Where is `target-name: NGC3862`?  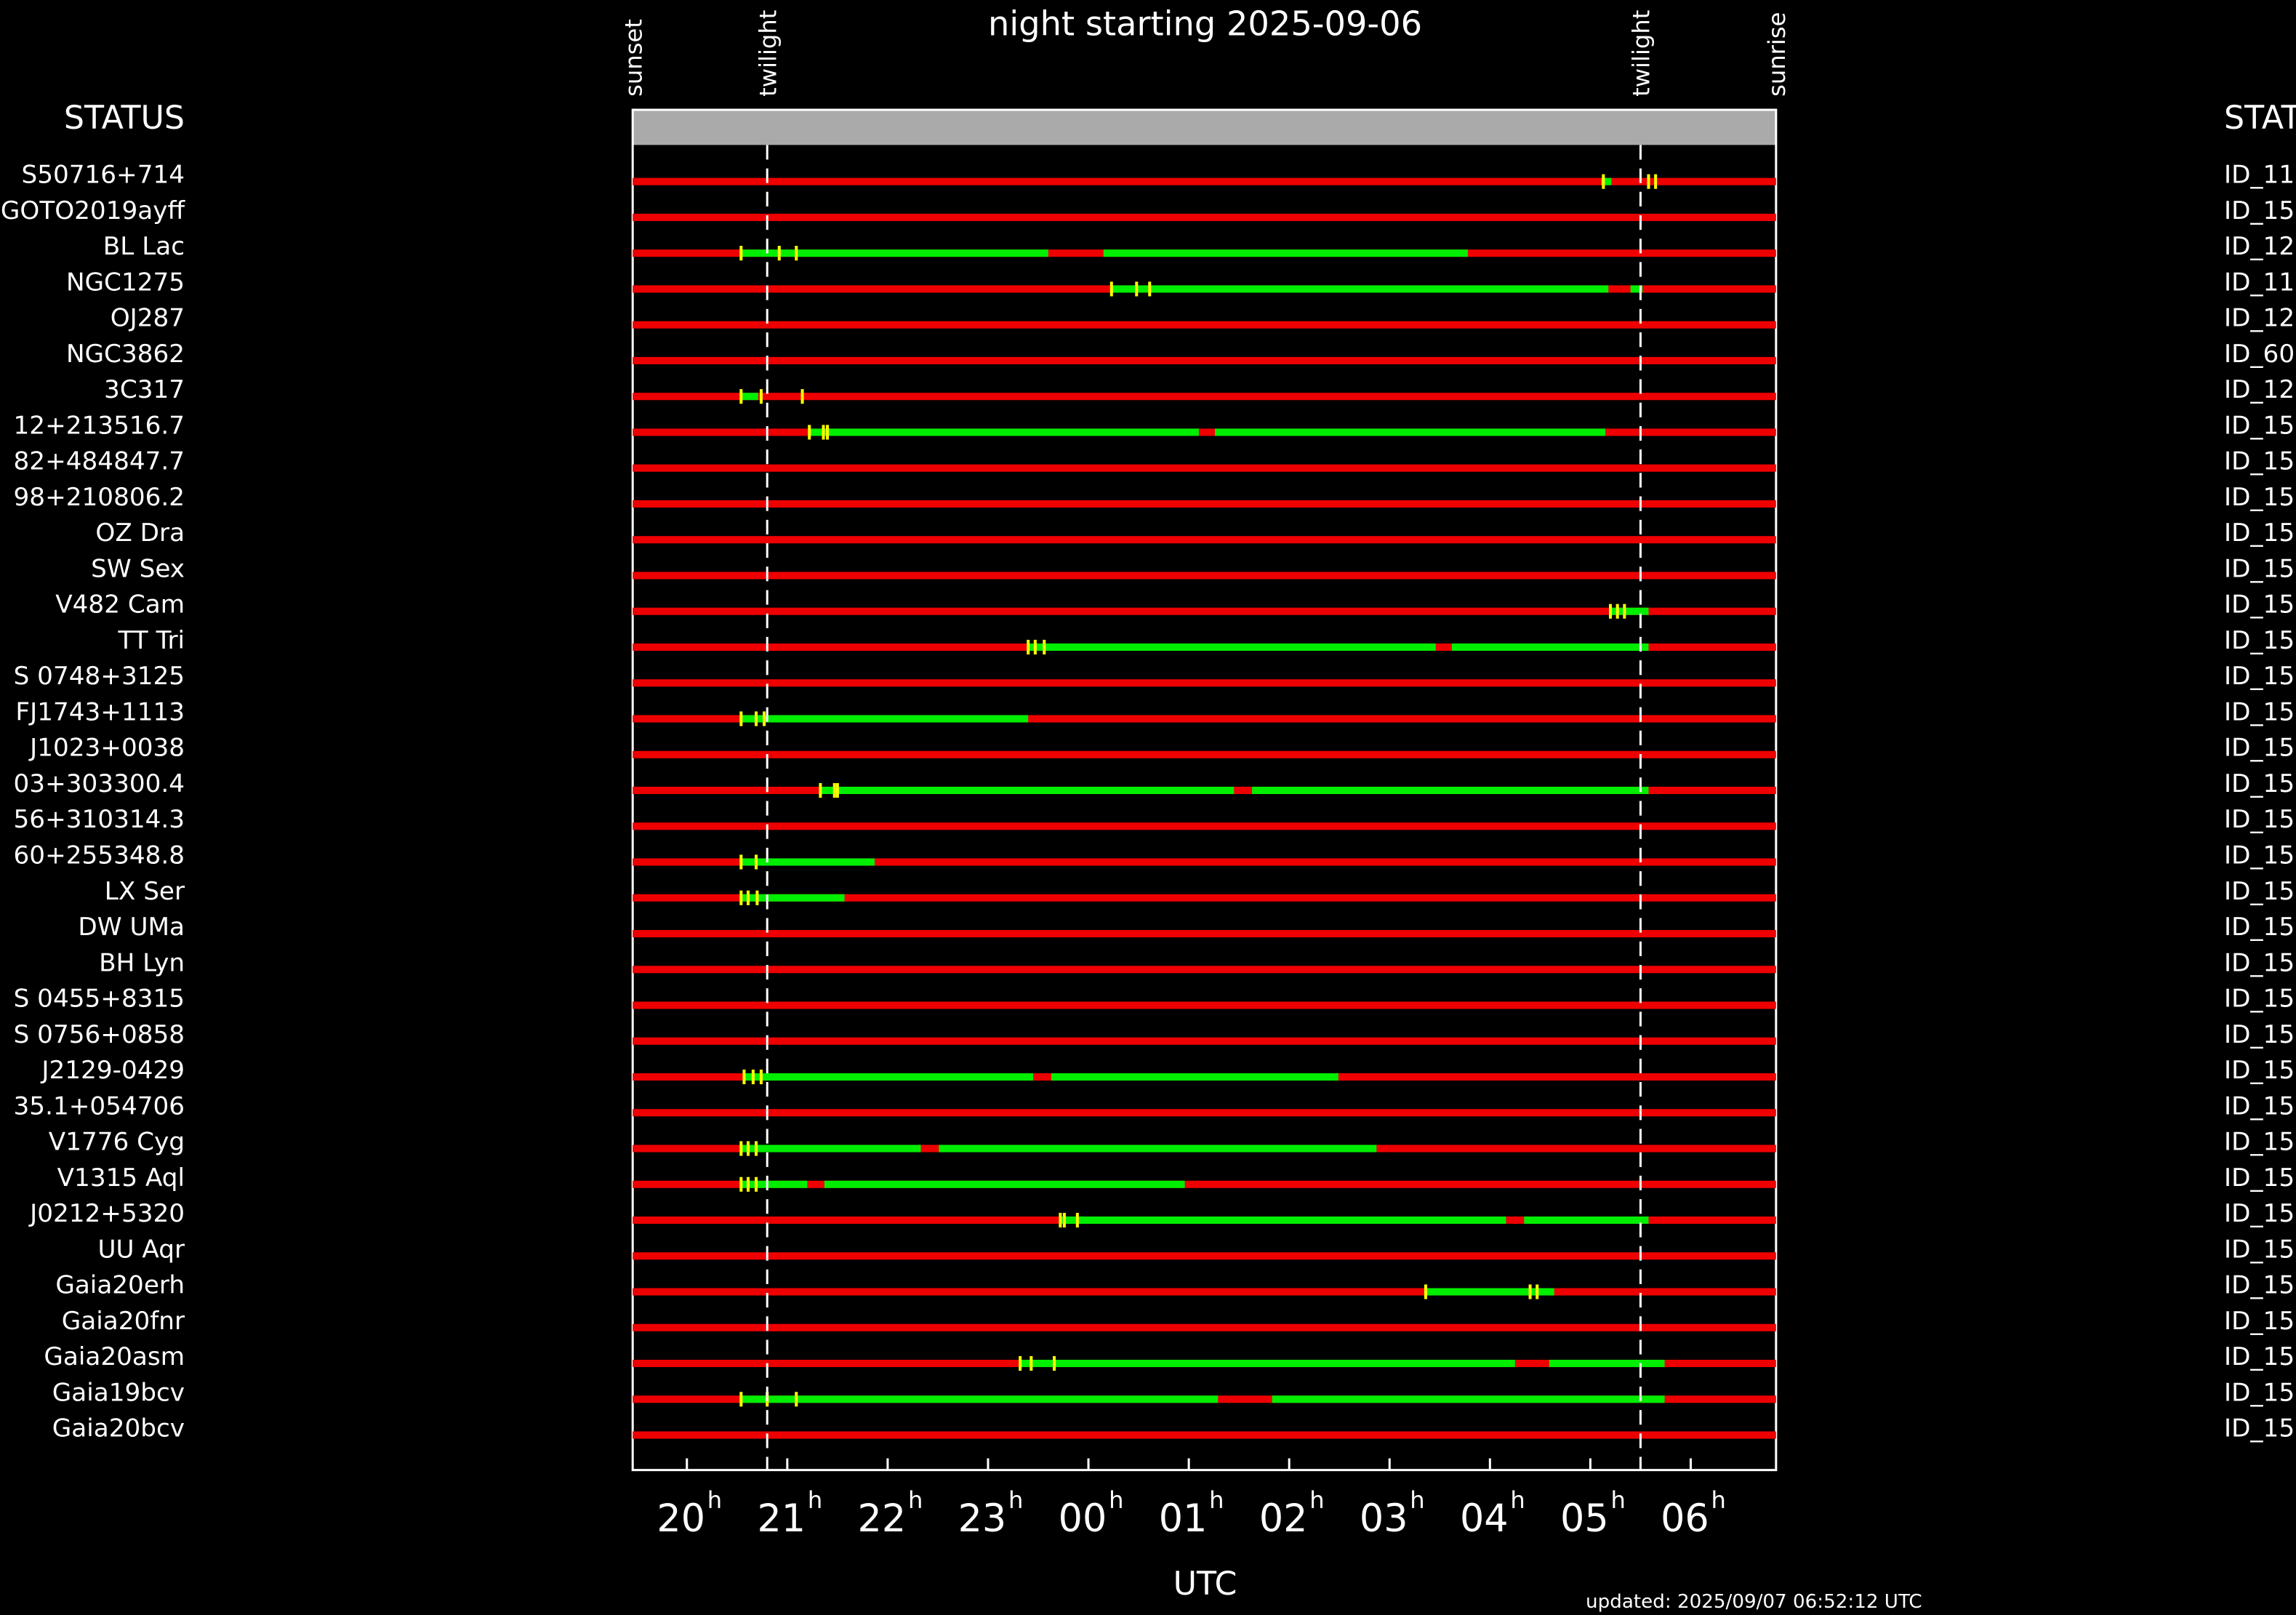 target-name: NGC3862 is located at coordinates (125, 354).